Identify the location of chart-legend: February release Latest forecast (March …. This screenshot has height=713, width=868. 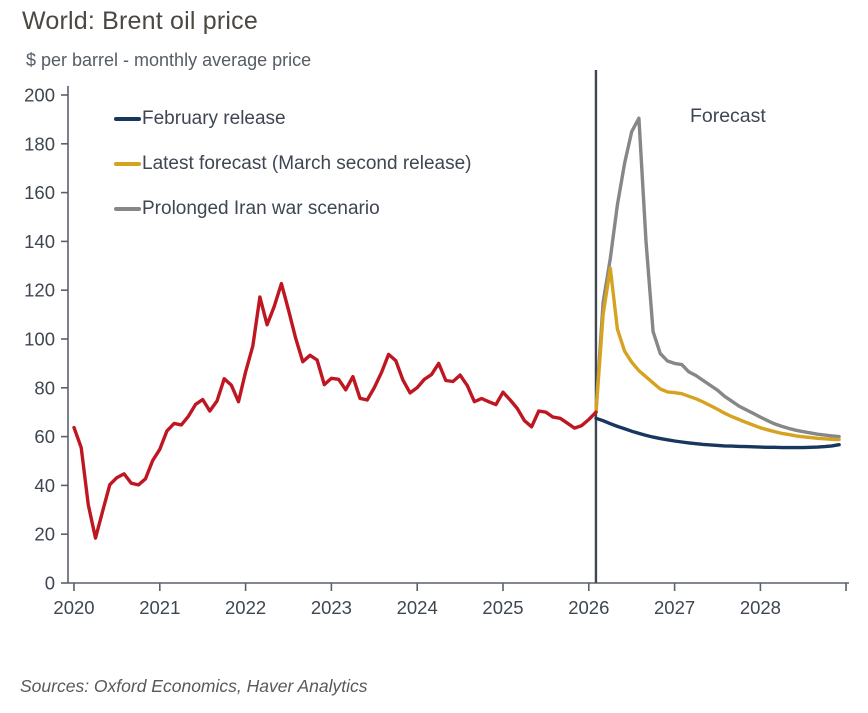
(293, 164).